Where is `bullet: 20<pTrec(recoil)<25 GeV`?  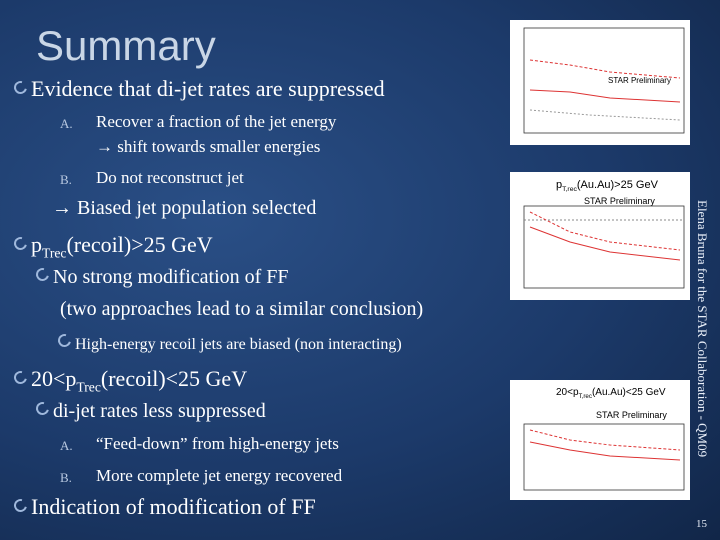 bullet: 20<pTrec(recoil)<25 GeV is located at coordinates (130, 380).